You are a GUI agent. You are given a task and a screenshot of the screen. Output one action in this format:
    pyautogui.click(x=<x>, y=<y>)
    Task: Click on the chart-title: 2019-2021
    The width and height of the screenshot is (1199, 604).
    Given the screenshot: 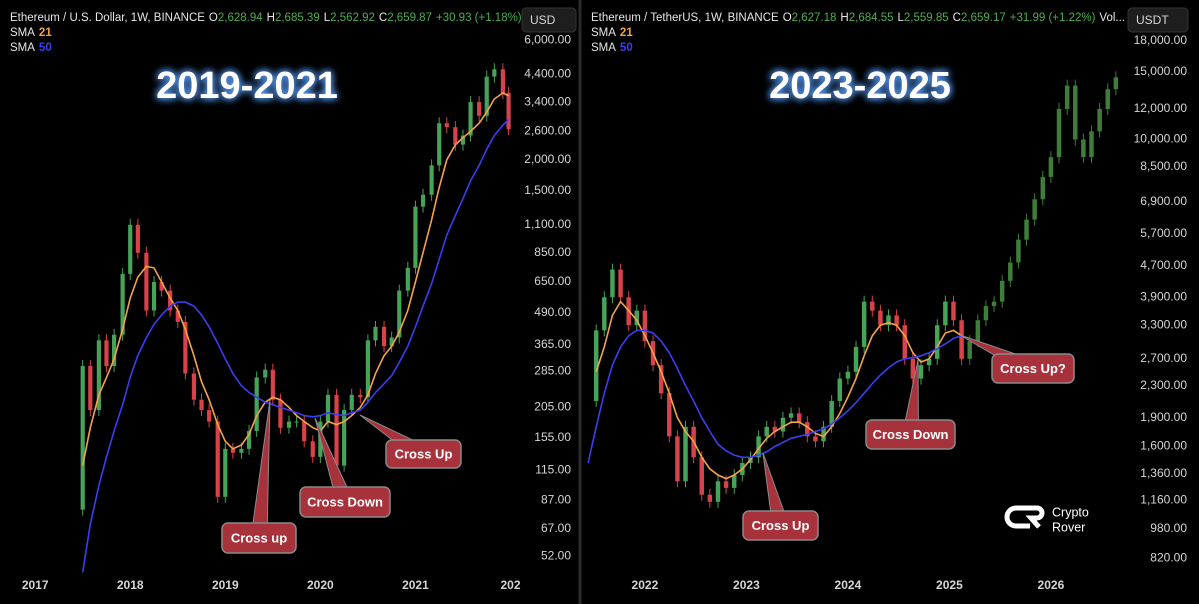 What is the action you would take?
    pyautogui.click(x=247, y=86)
    